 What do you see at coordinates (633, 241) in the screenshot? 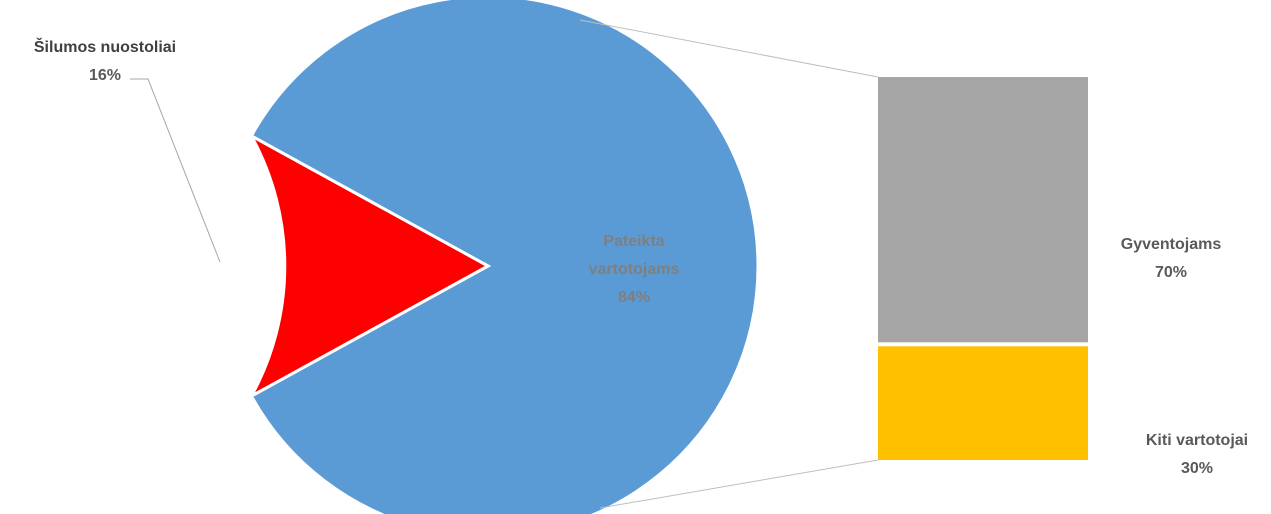
I see `data-label-pateikta-line1: Pateikta` at bounding box center [633, 241].